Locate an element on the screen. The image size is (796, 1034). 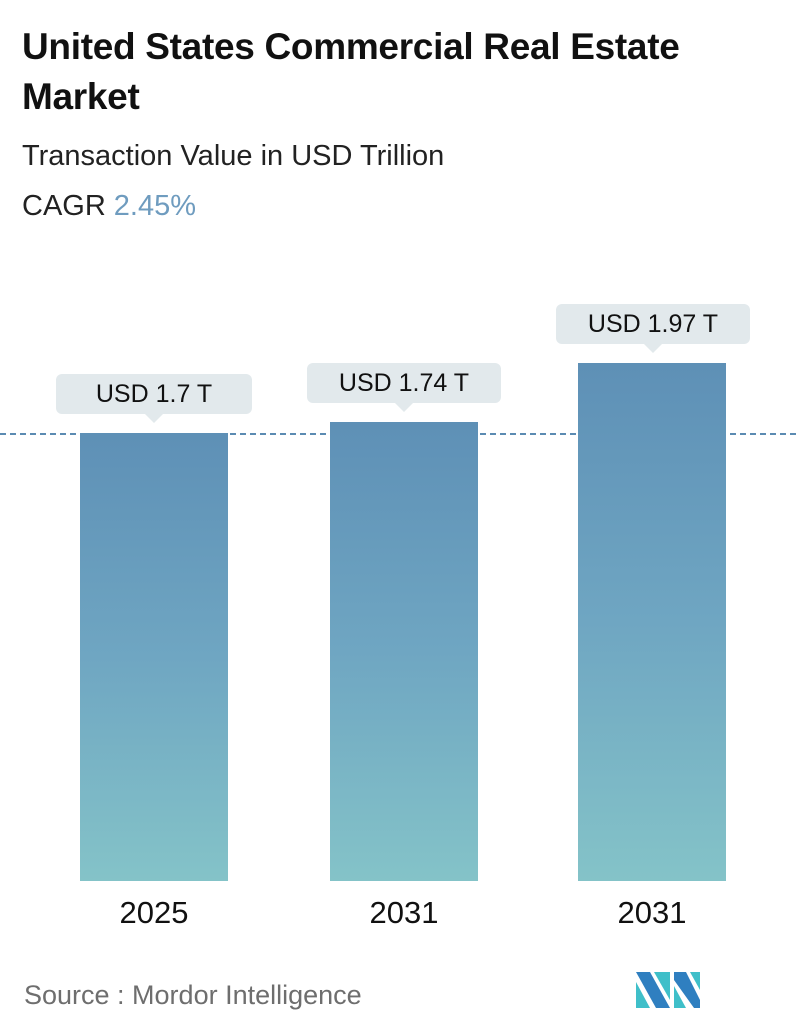
mordor-intelligence-logo-icon is located at coordinates (668, 990).